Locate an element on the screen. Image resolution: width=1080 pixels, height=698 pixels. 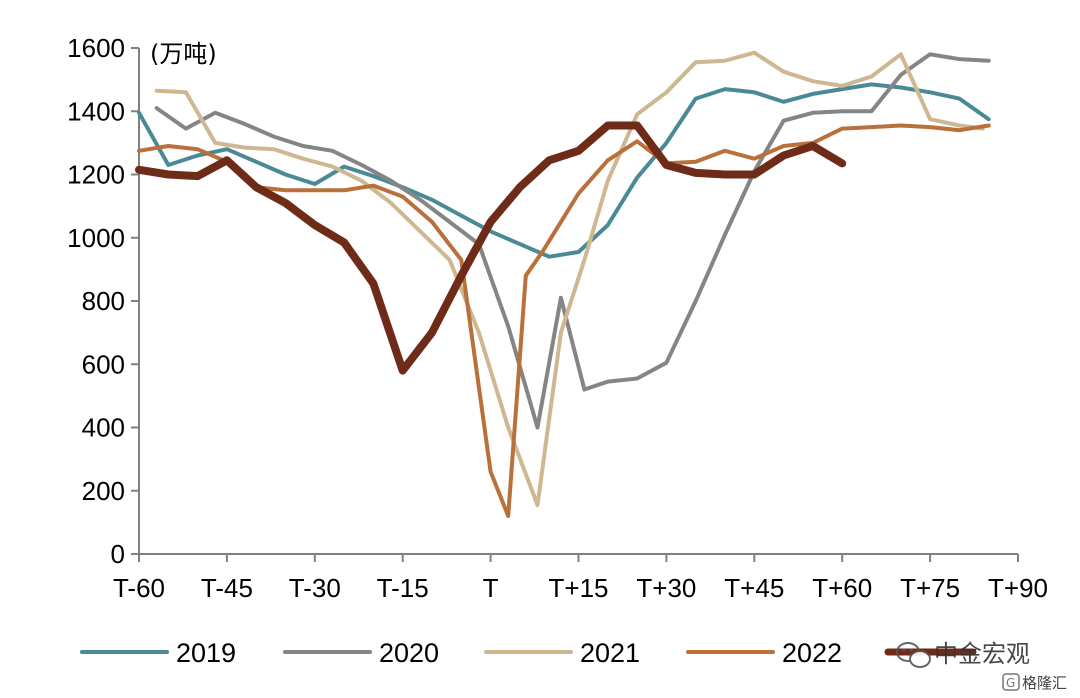
corner-watermark: G 格隆汇 is located at coordinates (1034, 682).